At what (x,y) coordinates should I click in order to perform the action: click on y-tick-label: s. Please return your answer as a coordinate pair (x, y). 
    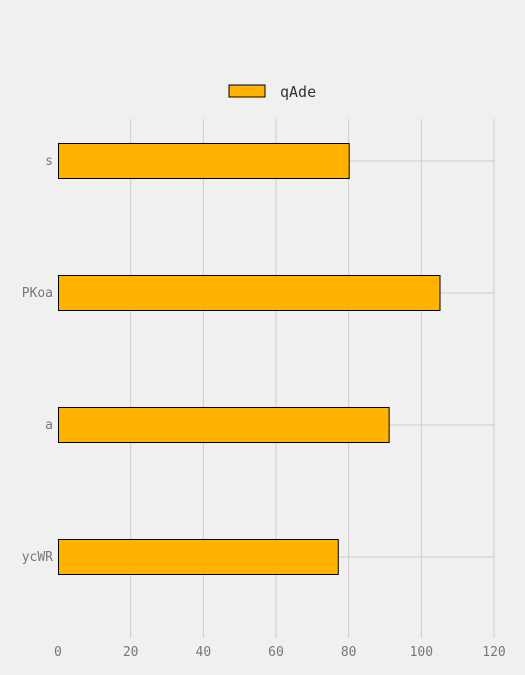
    Looking at the image, I should click on (49, 161).